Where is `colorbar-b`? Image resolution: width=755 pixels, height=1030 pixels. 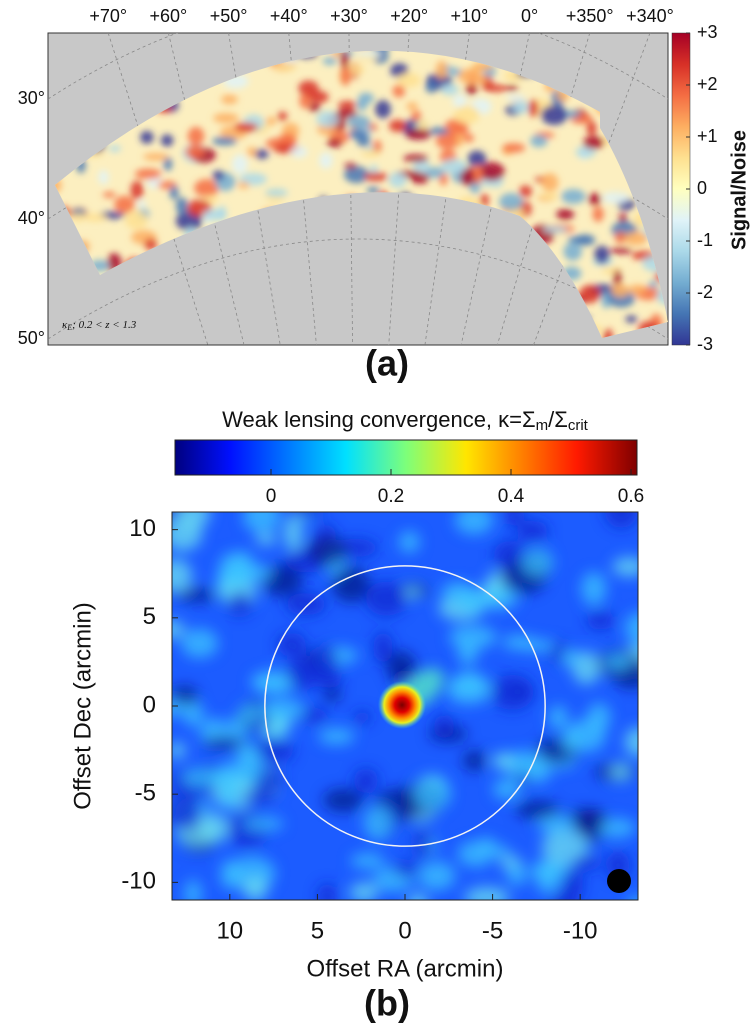
colorbar-b is located at coordinates (406, 457).